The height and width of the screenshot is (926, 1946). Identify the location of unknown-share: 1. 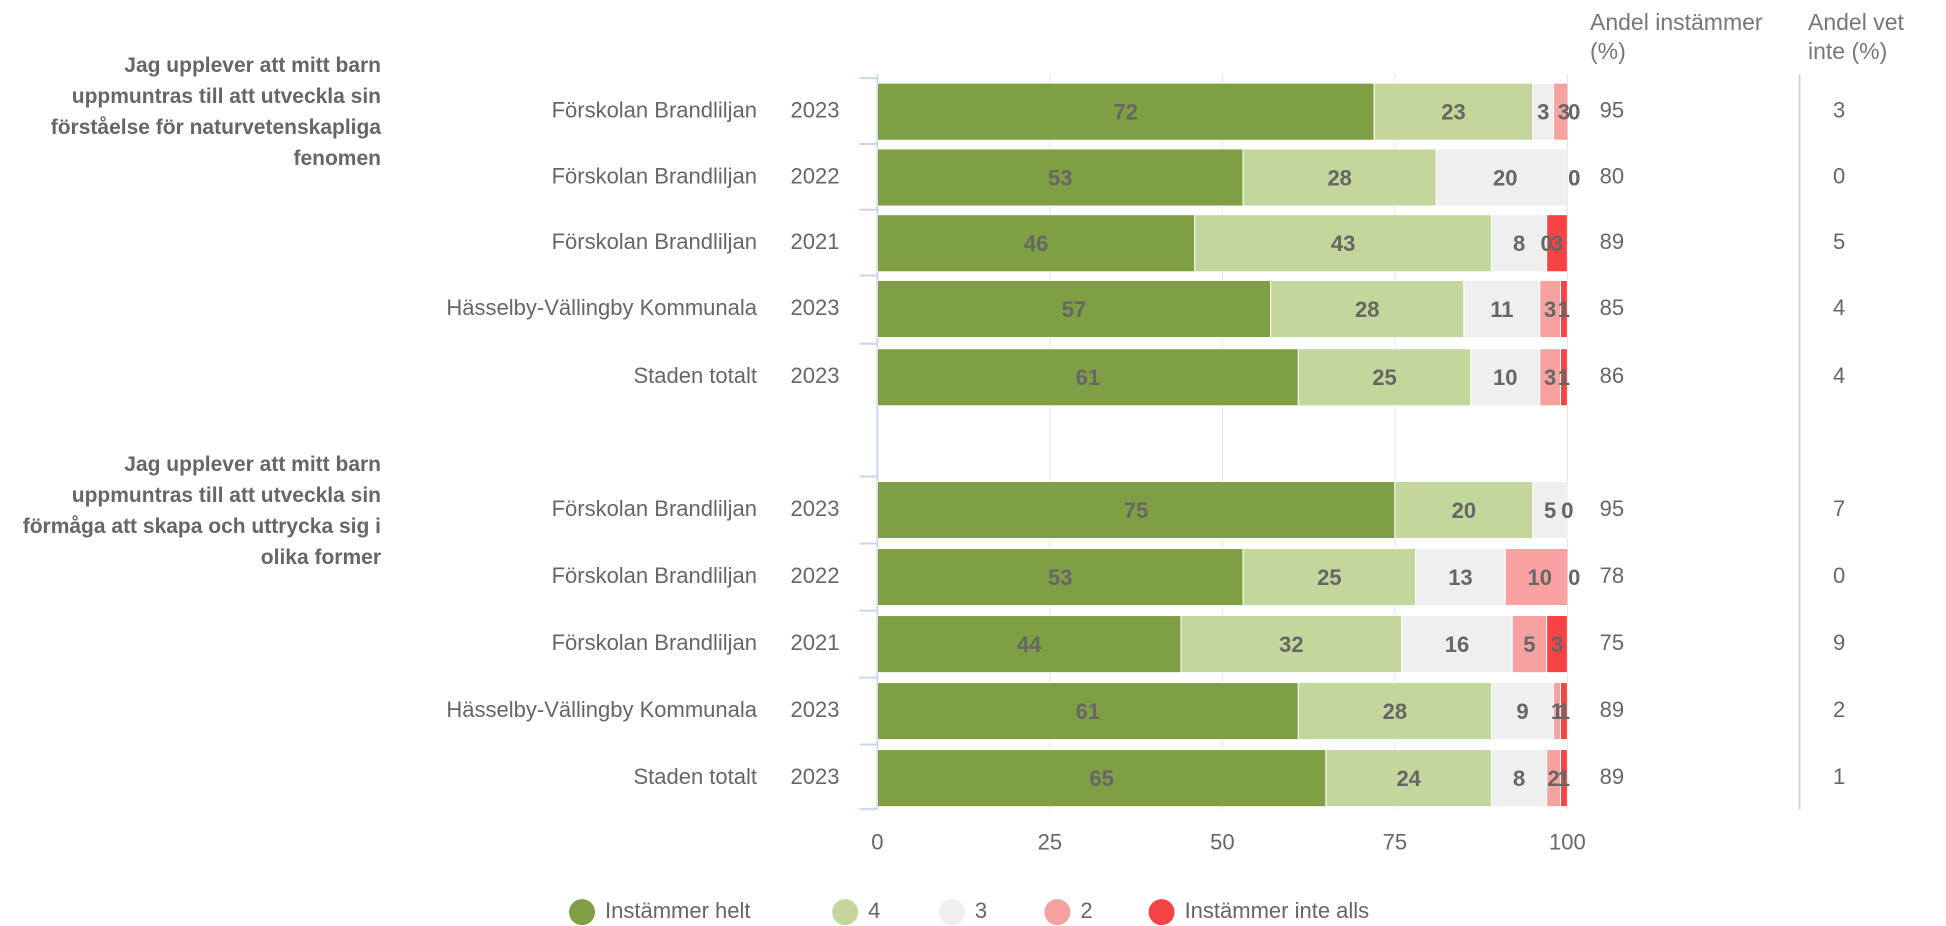
(1839, 776).